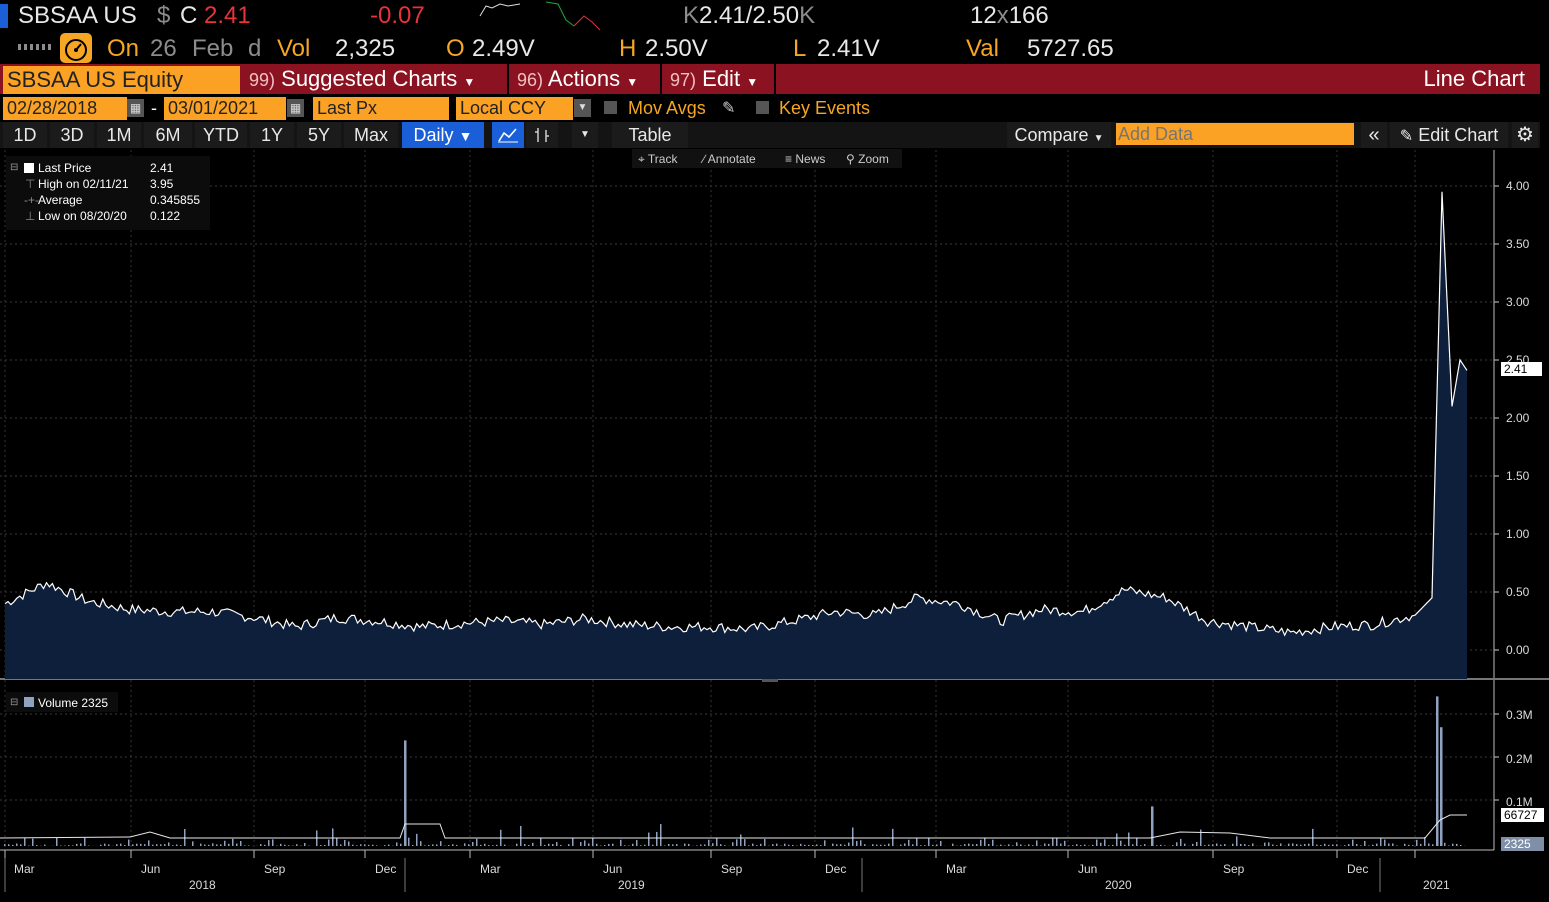 This screenshot has width=1549, height=902. Describe the element at coordinates (119, 135) in the screenshot. I see `period-1m: 1M` at that location.